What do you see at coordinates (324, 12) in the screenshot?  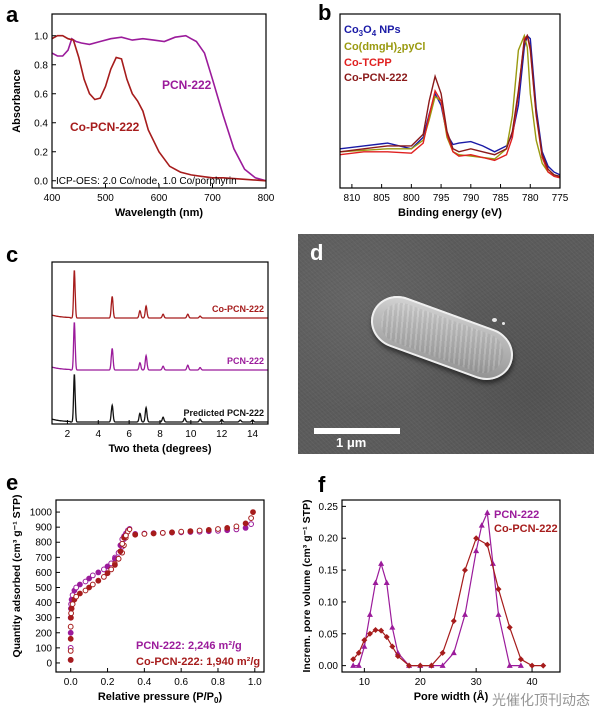 I see `panel-letter-b: b` at bounding box center [324, 12].